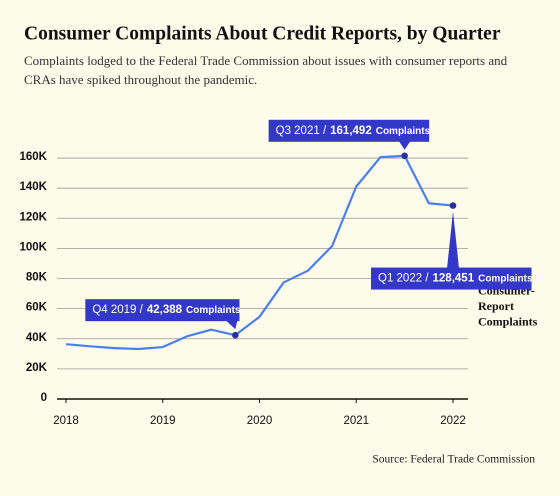  I want to click on annotation: Q4 2019 / 42,388 Complaints, so click(163, 314).